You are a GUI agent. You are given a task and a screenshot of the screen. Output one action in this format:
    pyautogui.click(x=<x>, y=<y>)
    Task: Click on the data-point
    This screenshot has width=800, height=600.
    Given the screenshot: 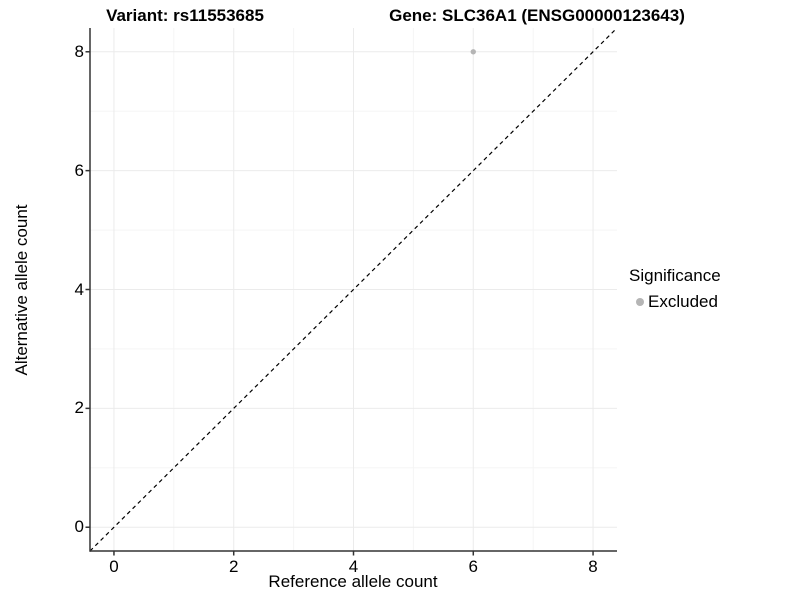 What is the action you would take?
    pyautogui.click(x=473, y=52)
    